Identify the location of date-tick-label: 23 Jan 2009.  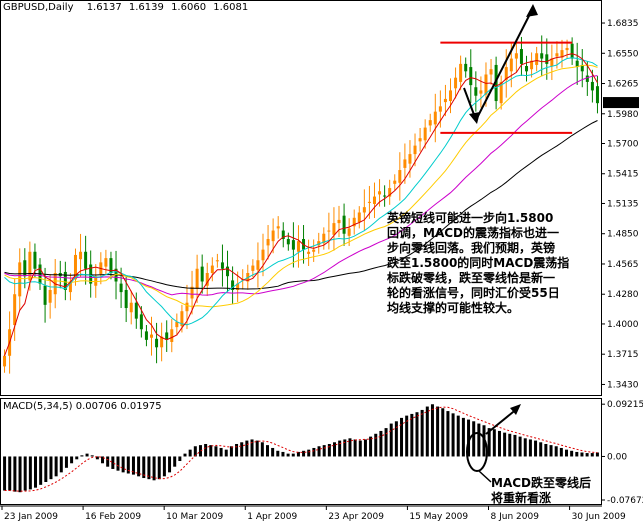
(31, 517).